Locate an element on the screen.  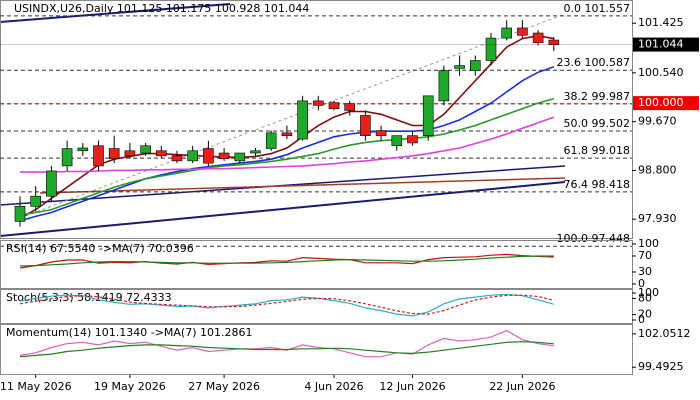
price-box-label: 100.000 is located at coordinates (661, 102).